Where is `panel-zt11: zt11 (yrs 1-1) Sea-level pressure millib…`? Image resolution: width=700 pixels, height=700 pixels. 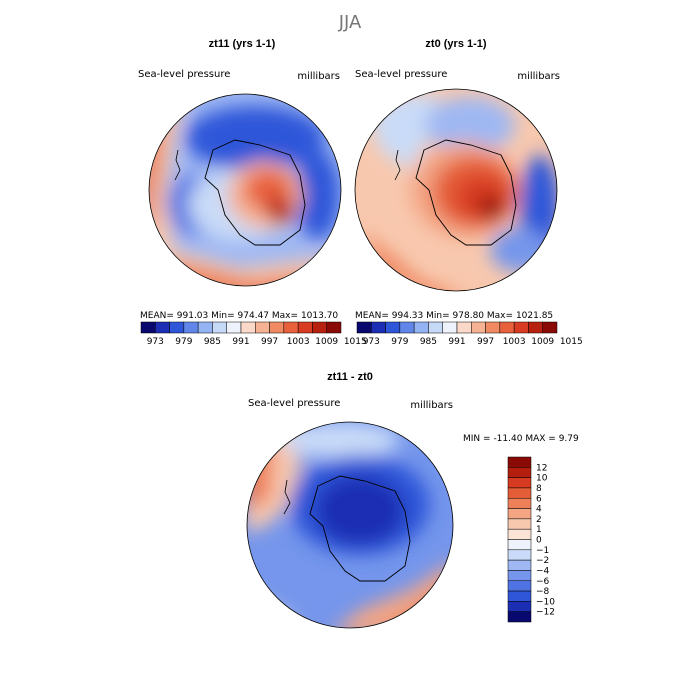 panel-zt11: zt11 (yrs 1-1) Sea-level pressure millib… is located at coordinates (252, 192).